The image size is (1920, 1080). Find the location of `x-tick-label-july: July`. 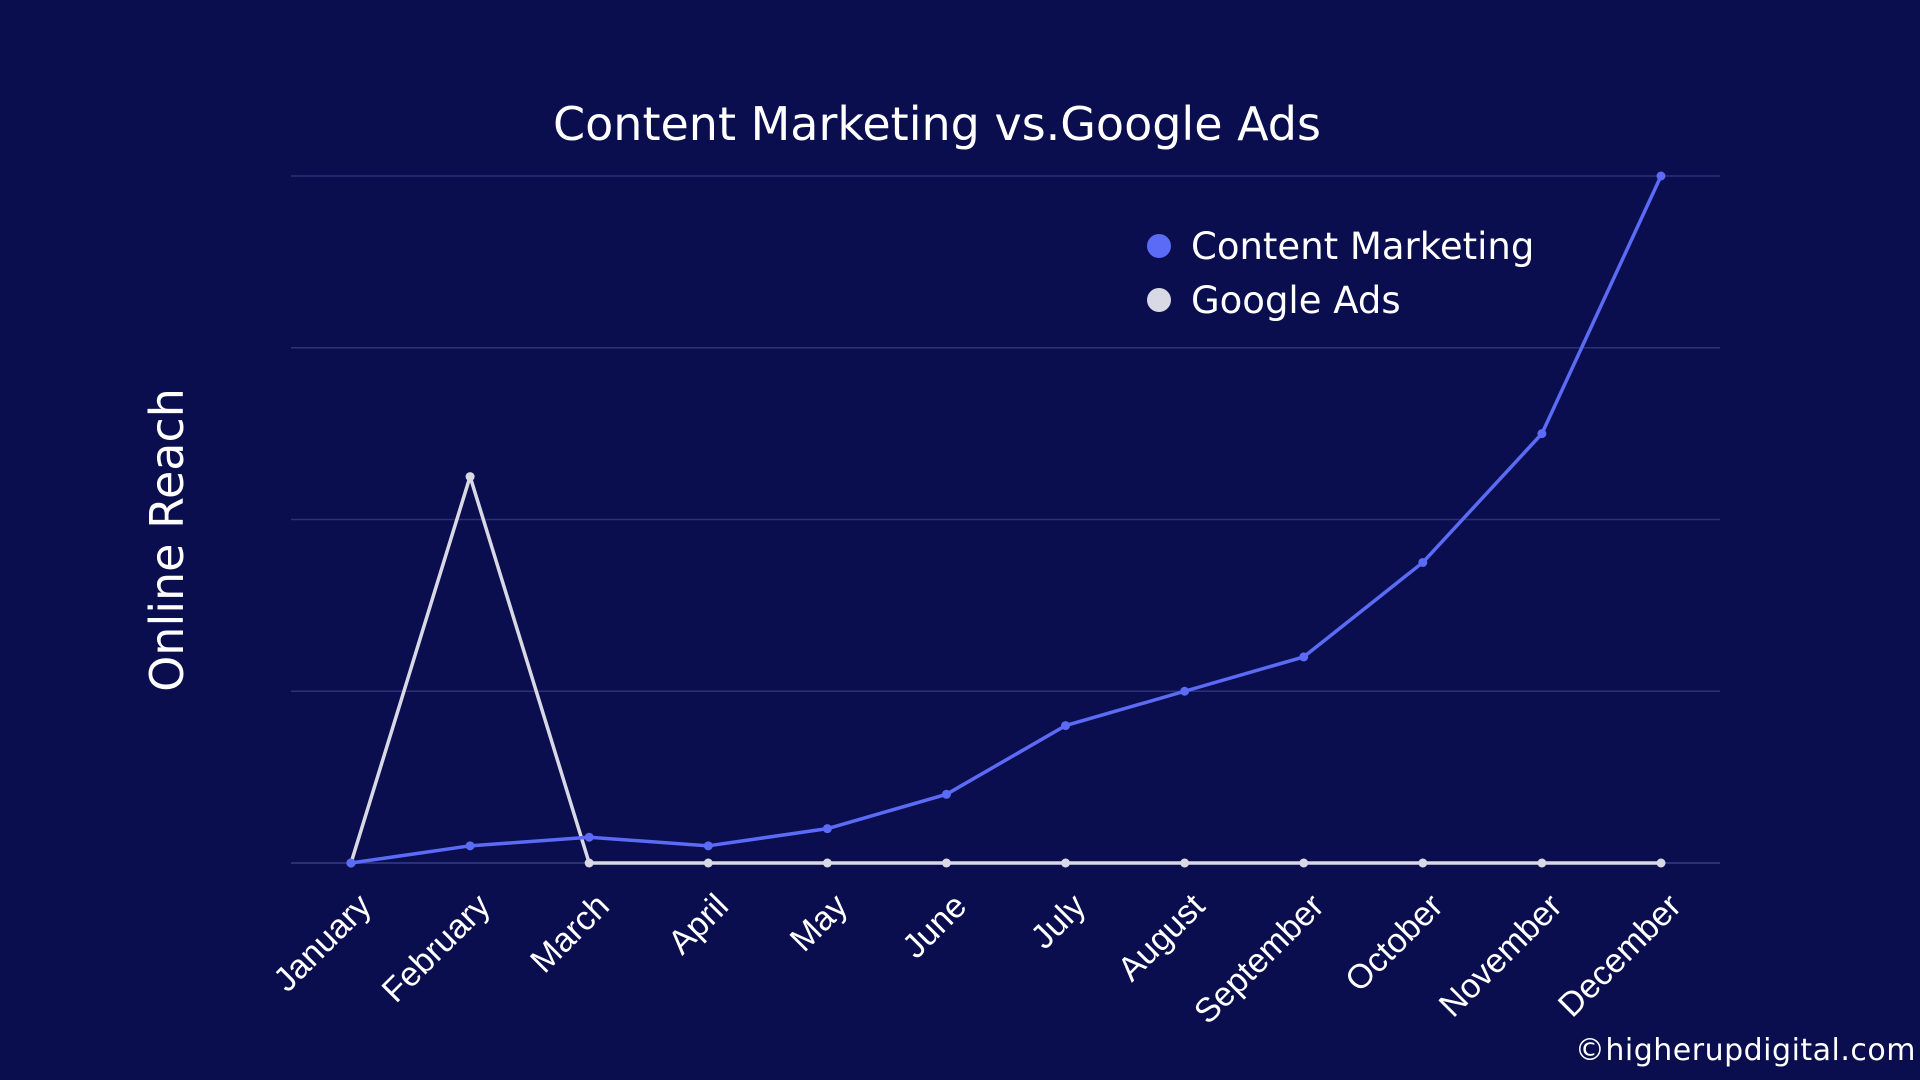

x-tick-label-july: July is located at coordinates (1059, 922).